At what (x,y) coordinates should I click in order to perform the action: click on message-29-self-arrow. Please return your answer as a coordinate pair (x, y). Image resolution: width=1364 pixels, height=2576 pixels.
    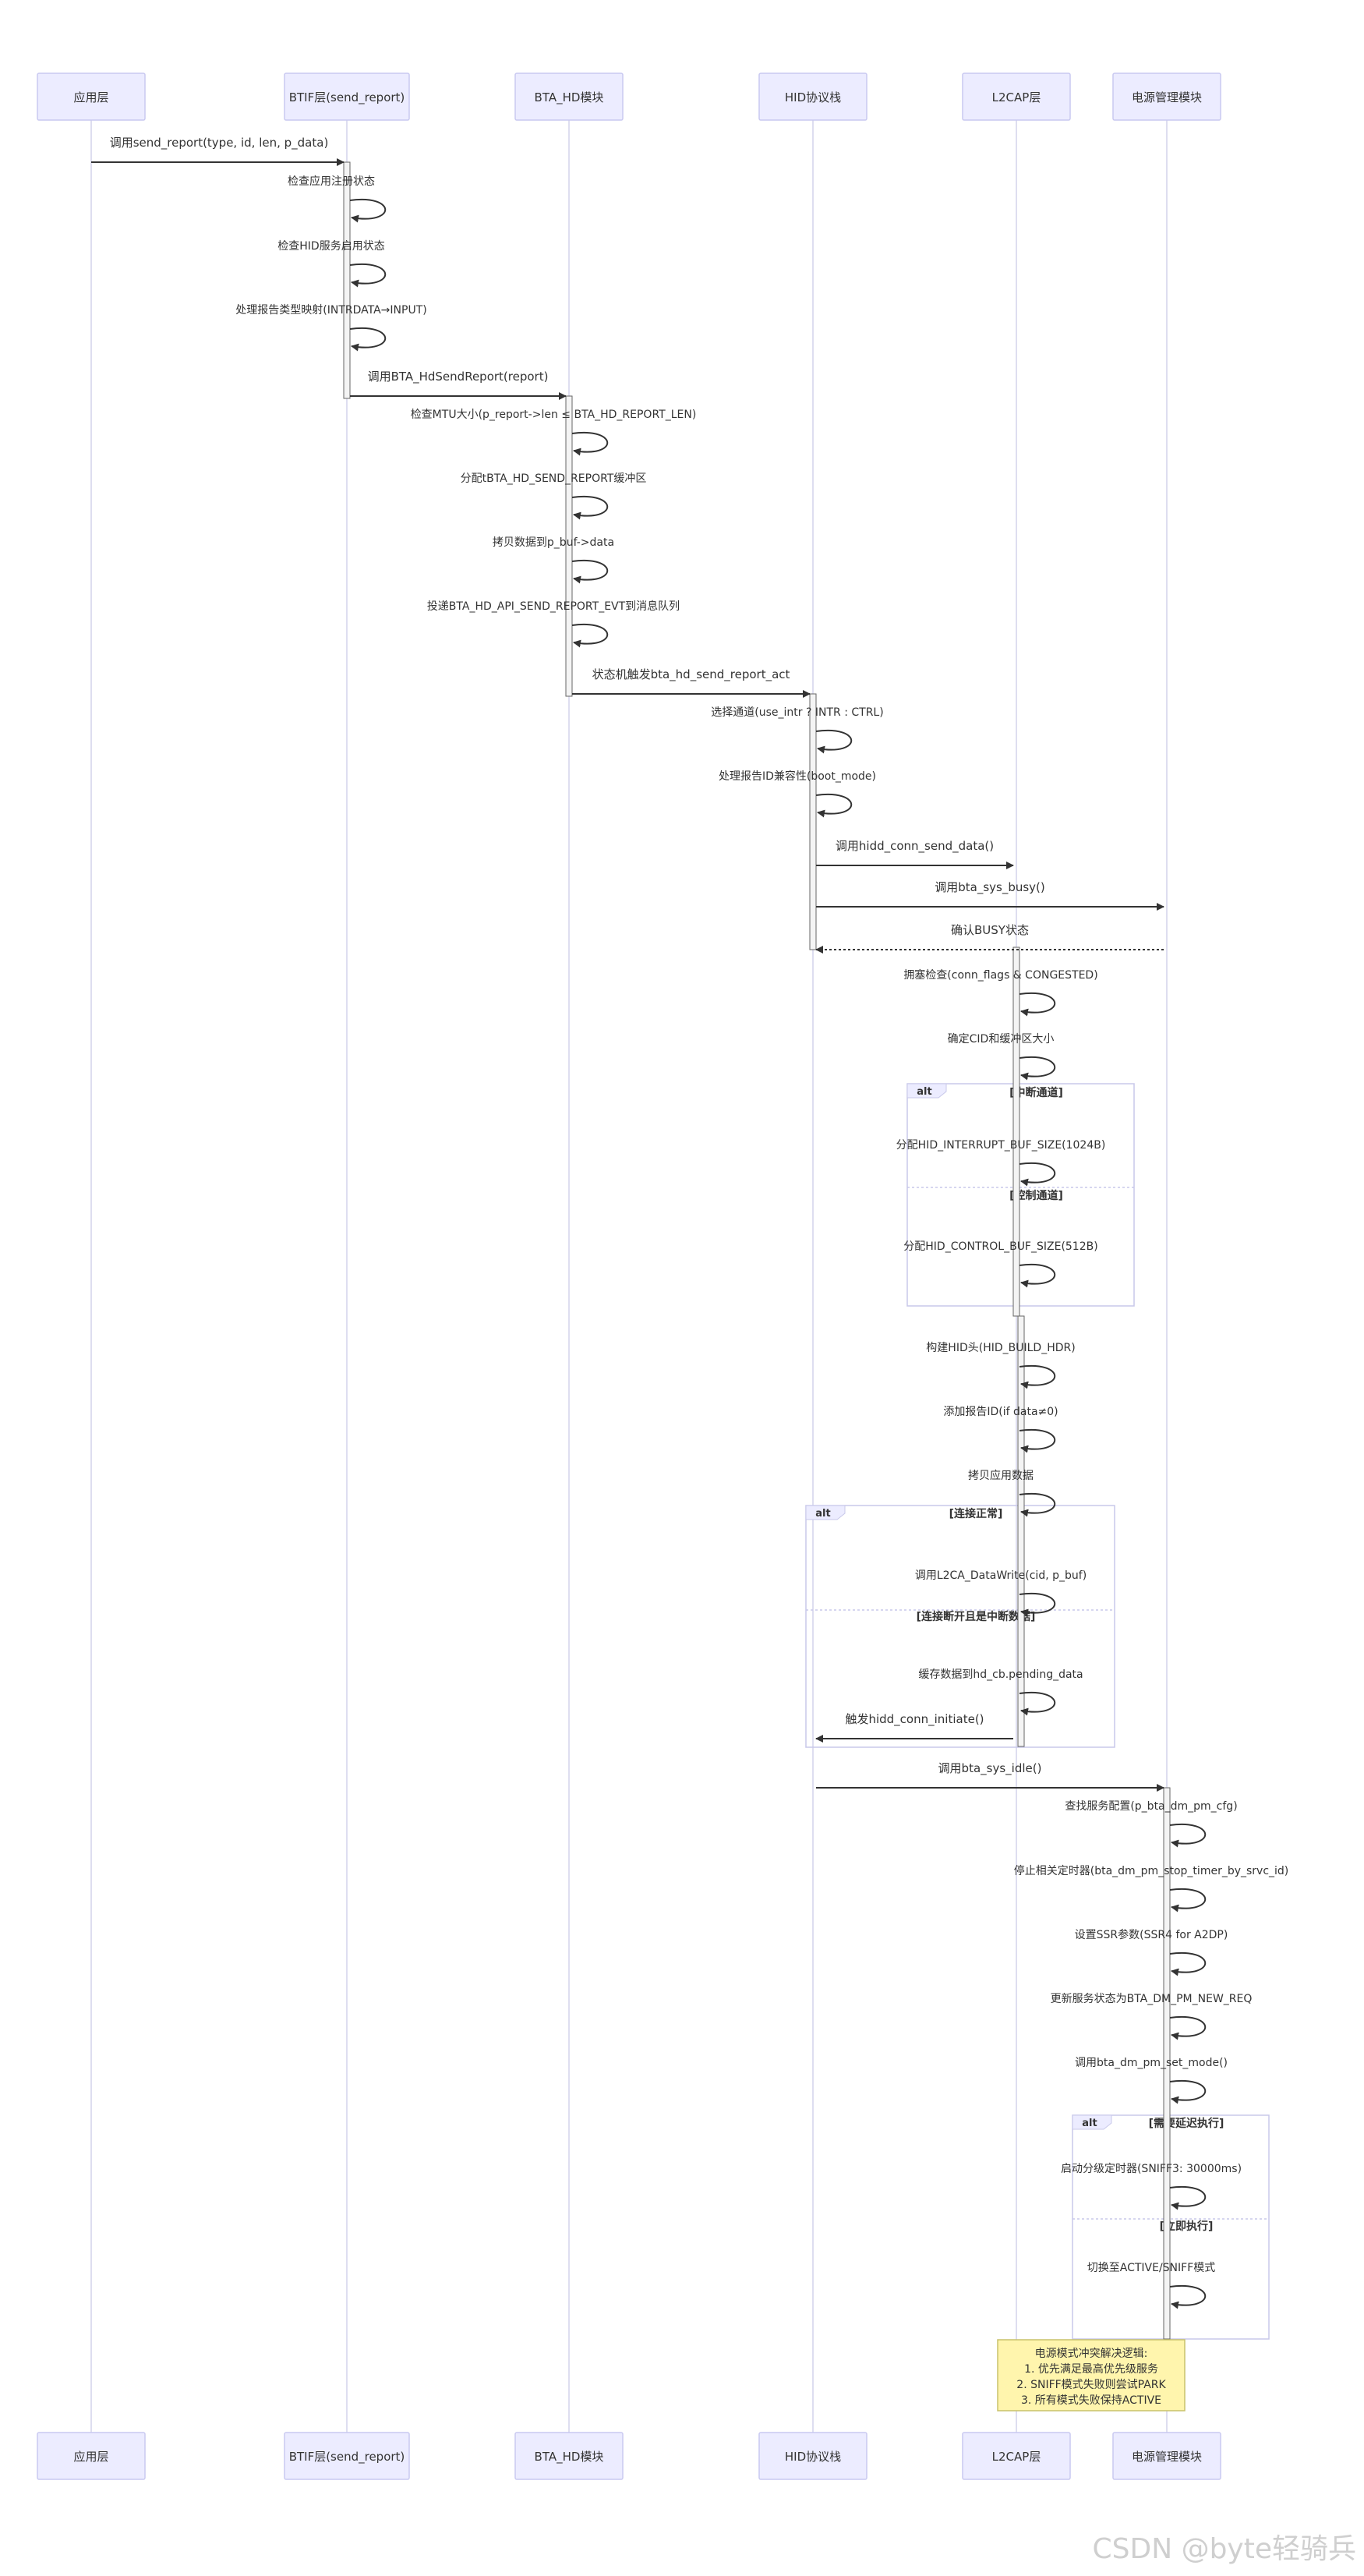
    Looking at the image, I should click on (1188, 1963).